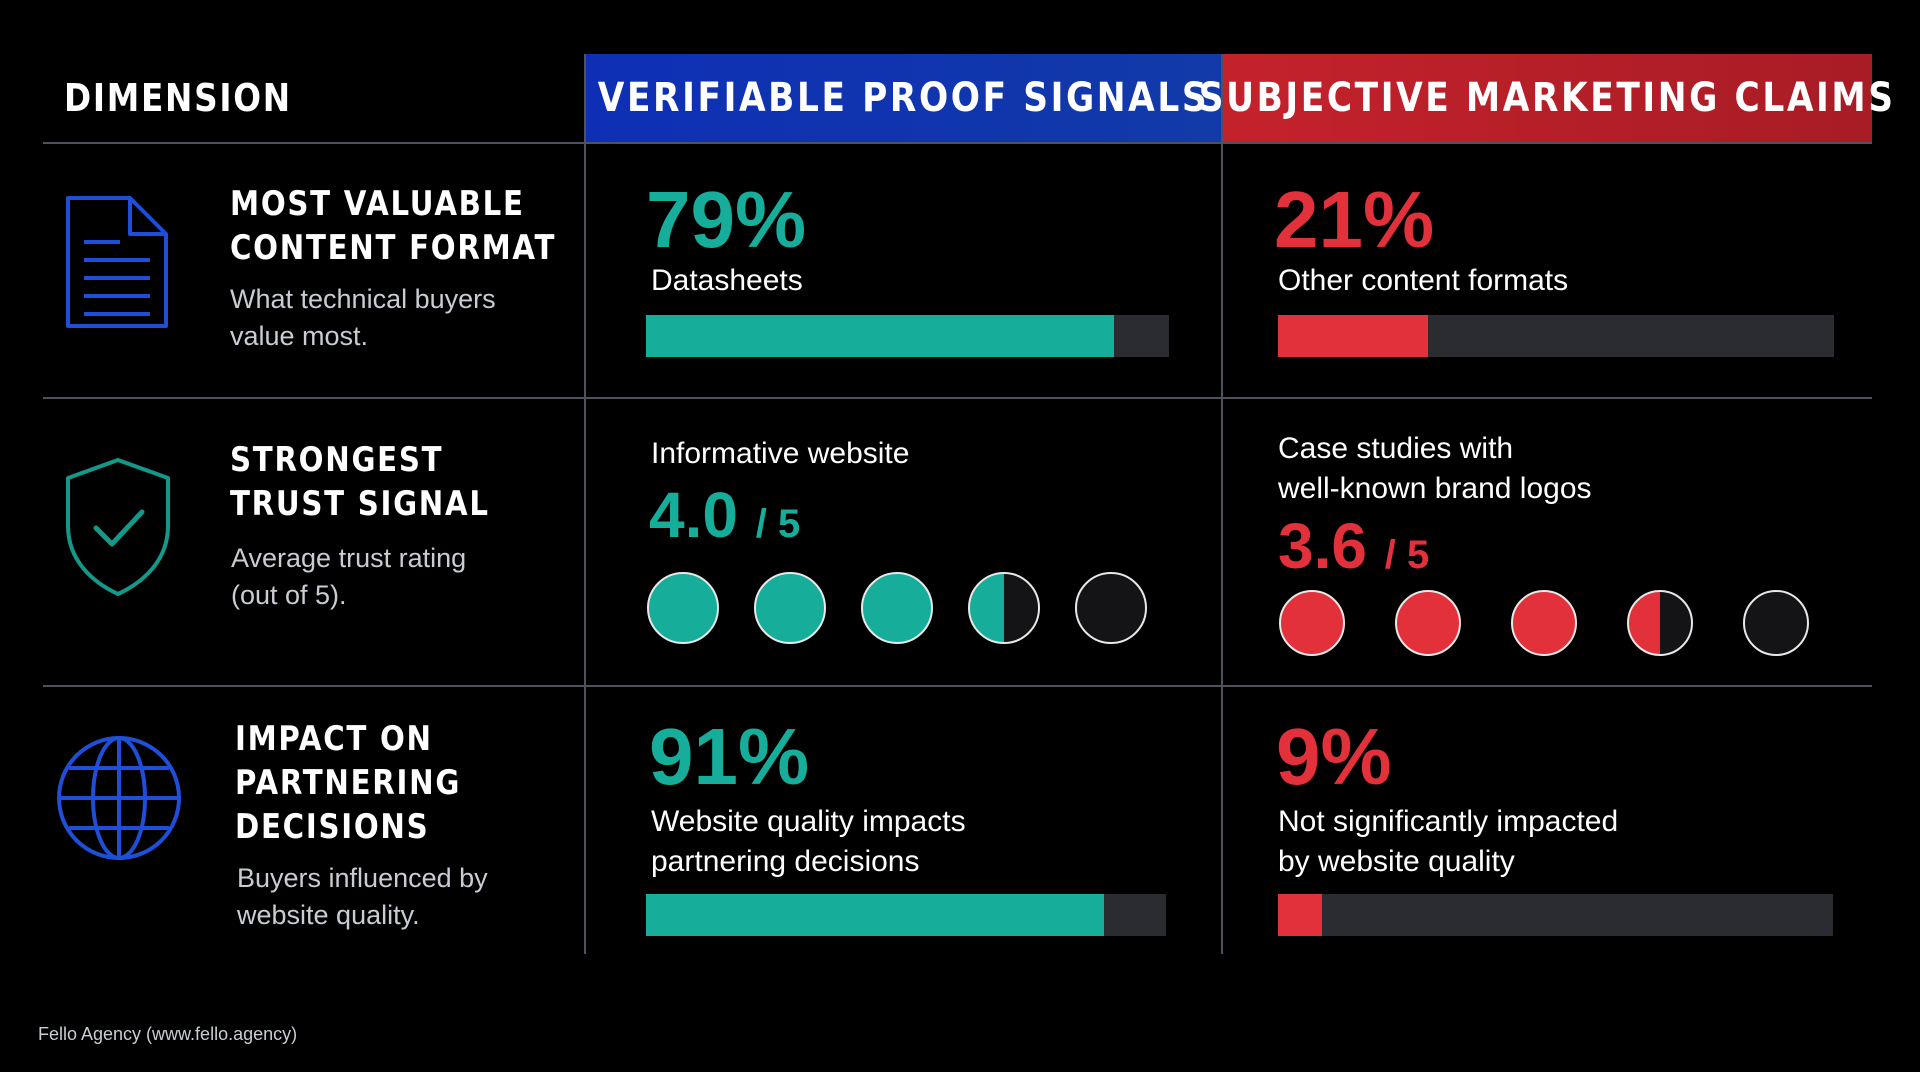 The height and width of the screenshot is (1072, 1920). Describe the element at coordinates (693, 515) in the screenshot. I see `row2-proof-rating-value: 4.0` at that location.